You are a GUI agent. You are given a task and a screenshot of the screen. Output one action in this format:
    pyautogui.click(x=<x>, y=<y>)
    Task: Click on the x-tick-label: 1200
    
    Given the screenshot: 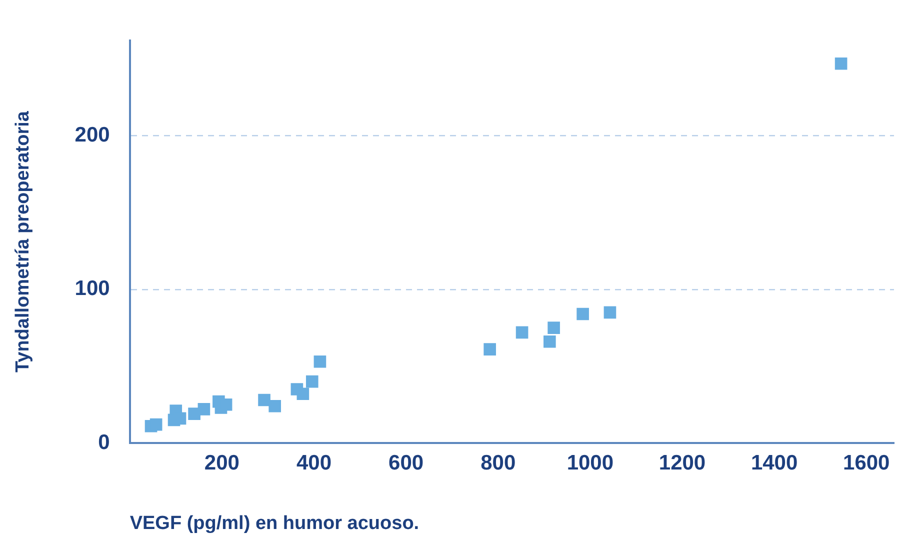 What is the action you would take?
    pyautogui.click(x=682, y=462)
    